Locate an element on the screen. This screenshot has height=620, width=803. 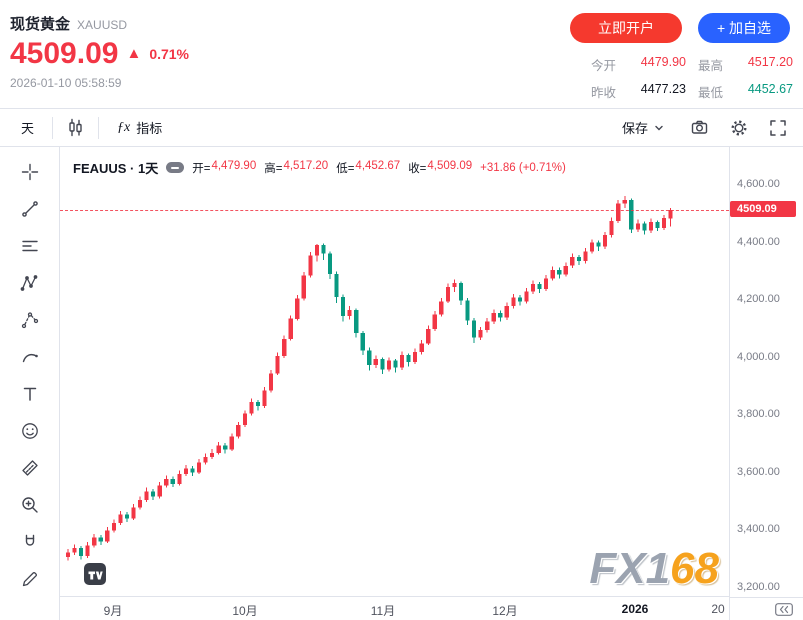
pencil-icon is located at coordinates (29, 578).